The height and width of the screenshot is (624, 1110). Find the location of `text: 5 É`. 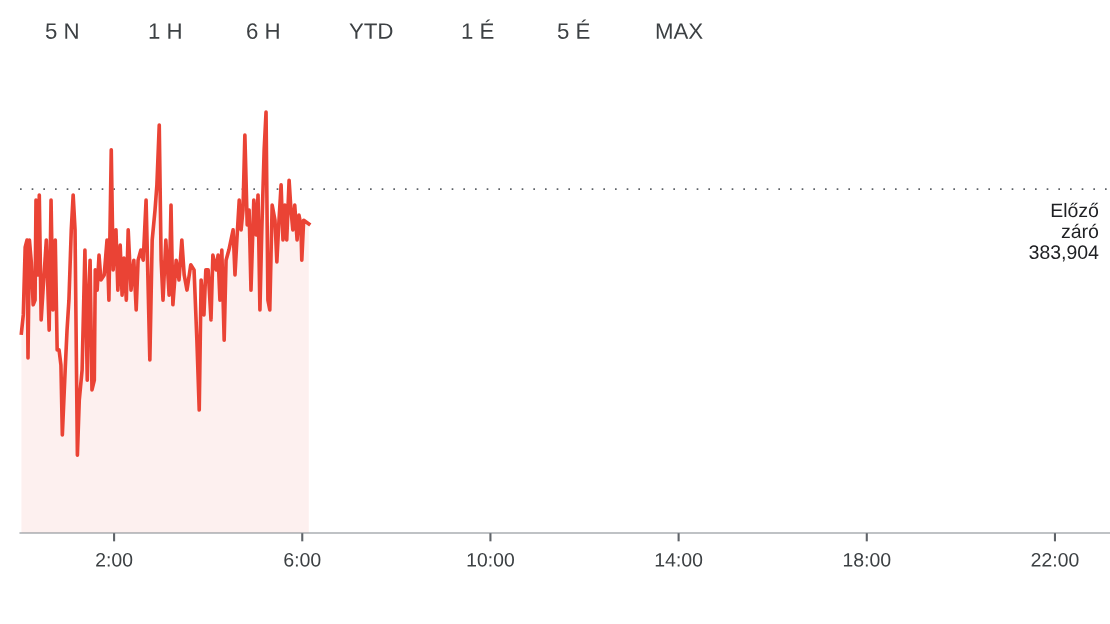

text: 5 É is located at coordinates (573, 29).